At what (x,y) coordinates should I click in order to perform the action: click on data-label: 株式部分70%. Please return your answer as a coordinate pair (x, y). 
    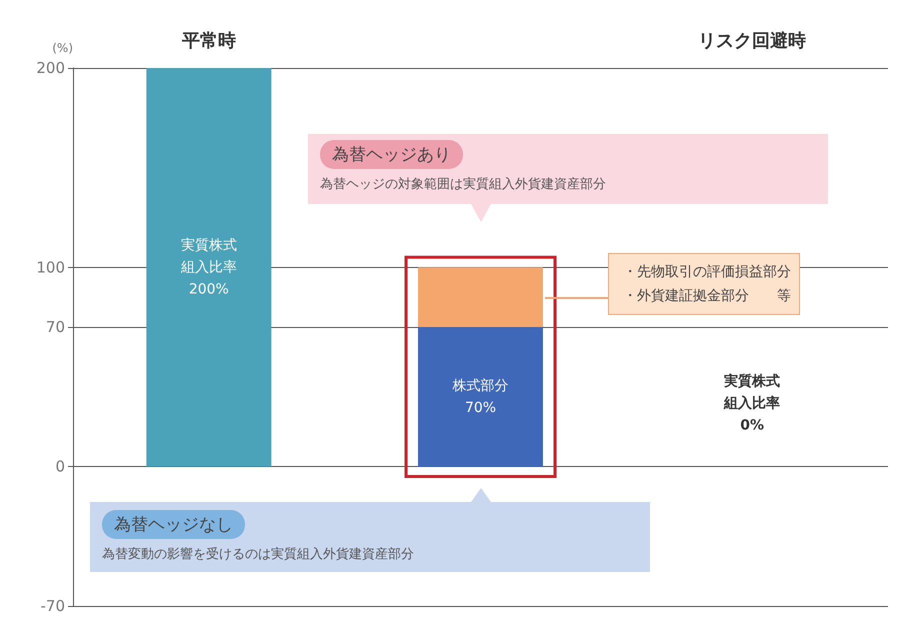
    Looking at the image, I should click on (480, 397).